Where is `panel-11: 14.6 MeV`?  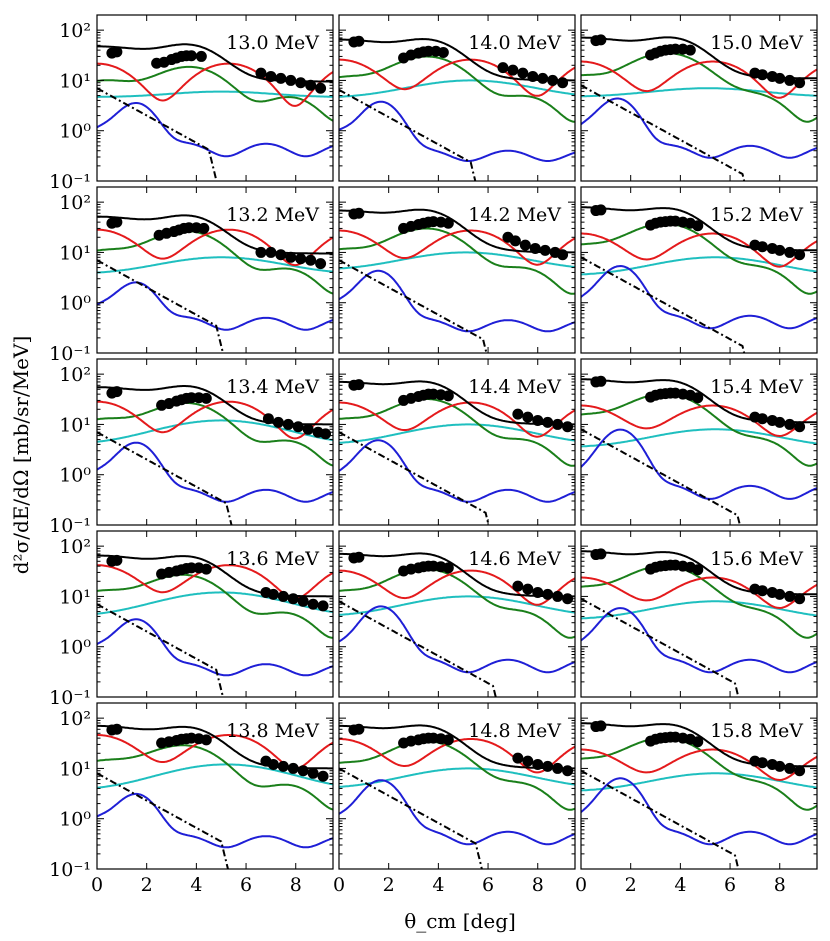
panel-11: 14.6 MeV is located at coordinates (457, 614).